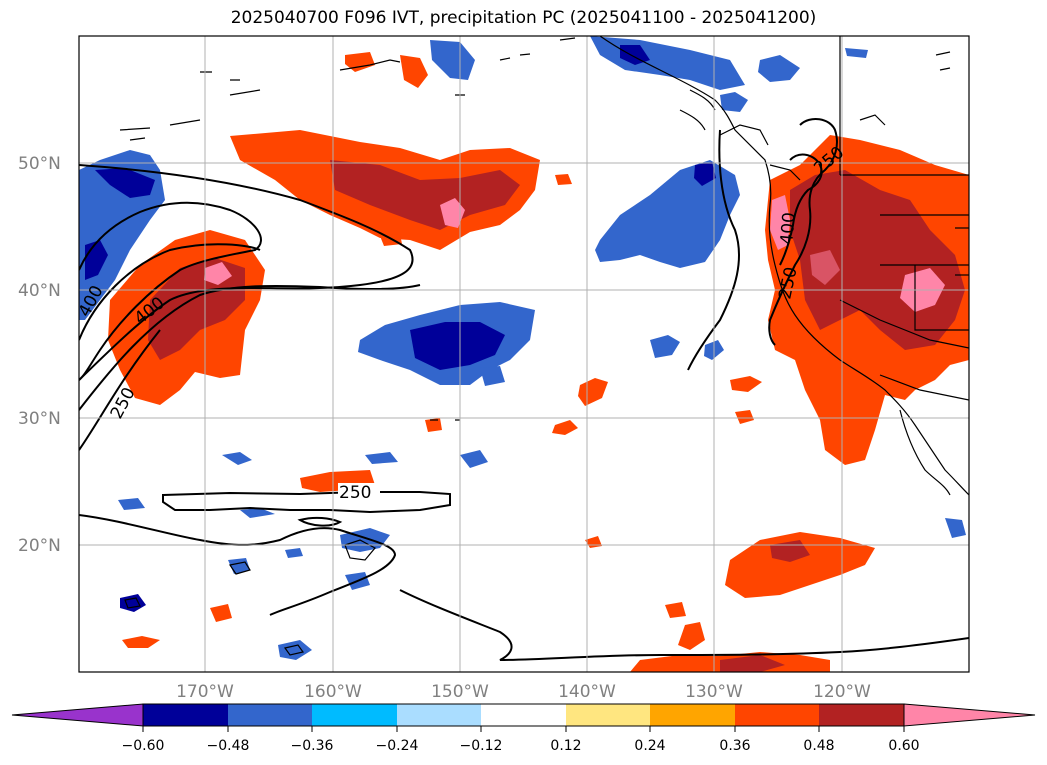 The width and height of the screenshot is (1047, 765). Describe the element at coordinates (312, 746) in the screenshot. I see `colorbar-label: −0.36` at that location.